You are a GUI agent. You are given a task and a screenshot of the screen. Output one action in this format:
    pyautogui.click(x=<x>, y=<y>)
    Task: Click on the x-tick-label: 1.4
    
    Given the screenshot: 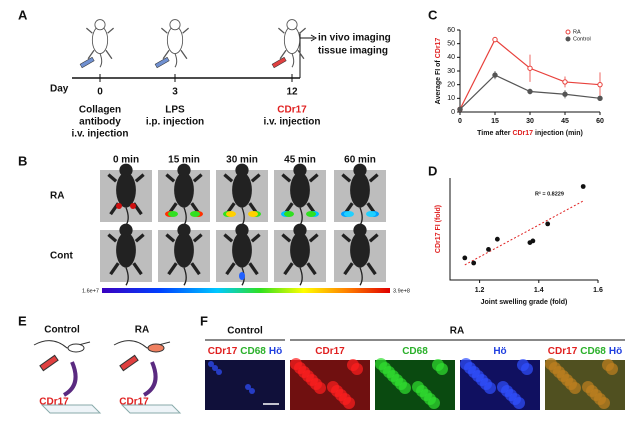 What is the action you would take?
    pyautogui.click(x=539, y=290)
    